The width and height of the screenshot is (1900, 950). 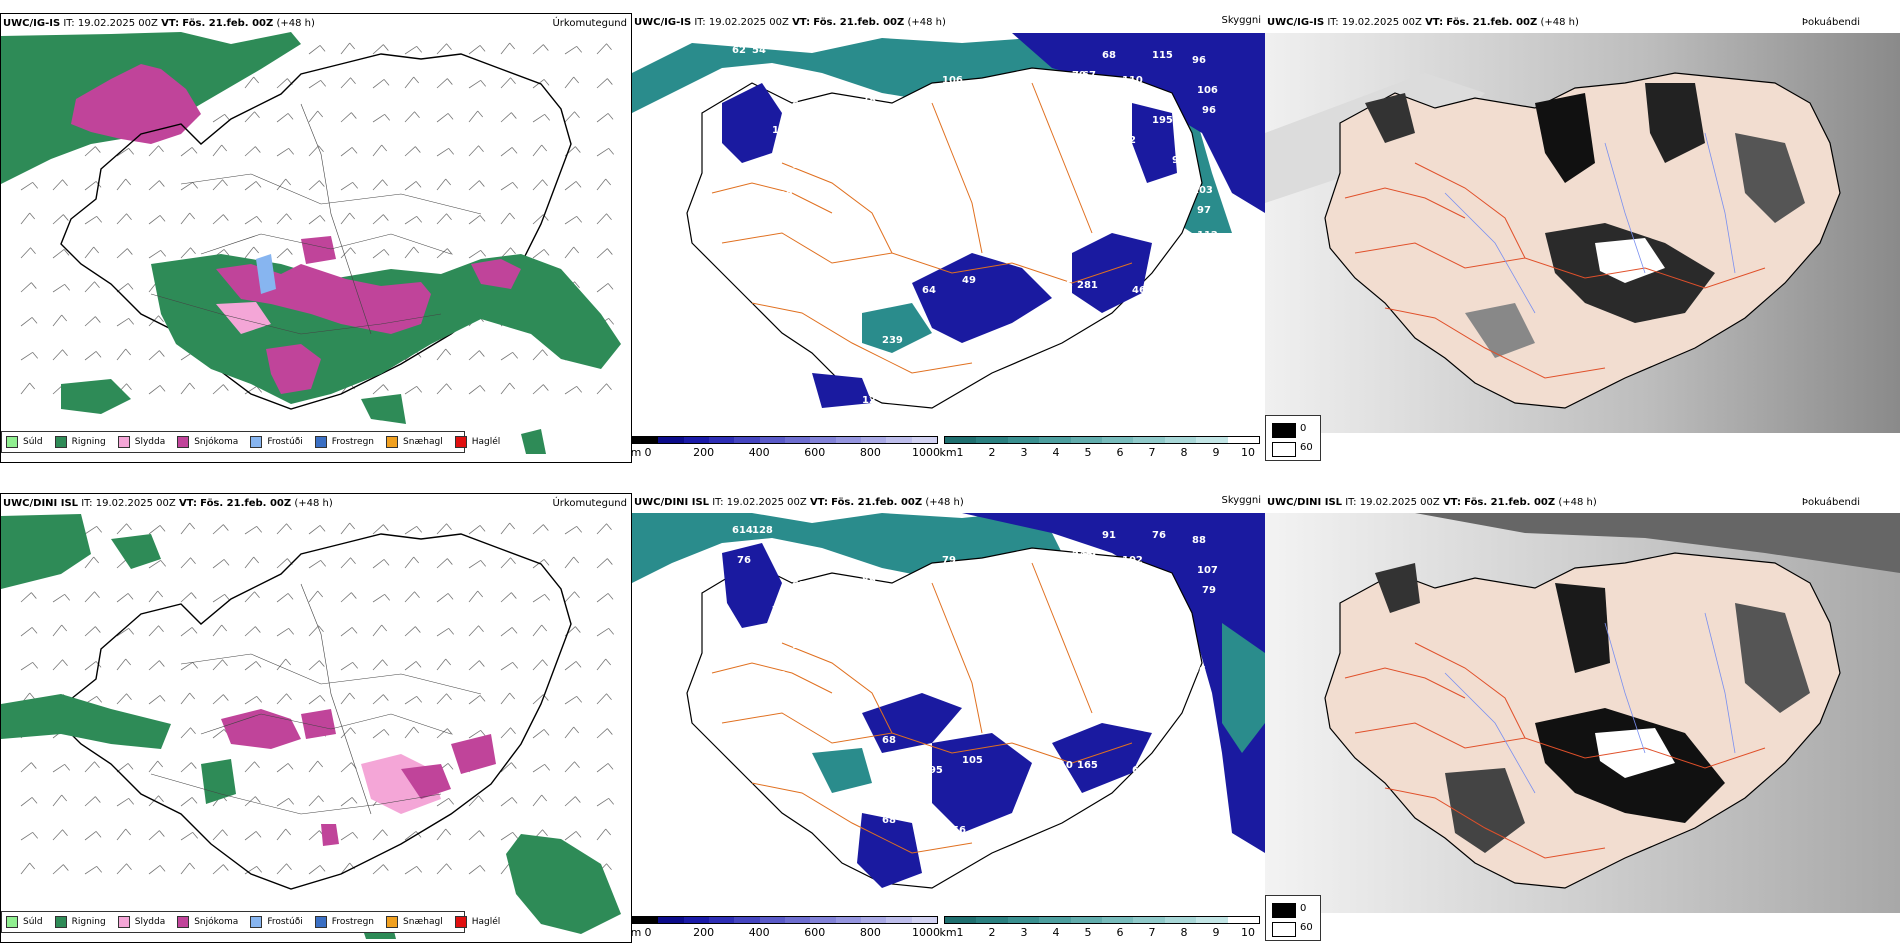 I want to click on visibility-label: 64, so click(x=929, y=290).